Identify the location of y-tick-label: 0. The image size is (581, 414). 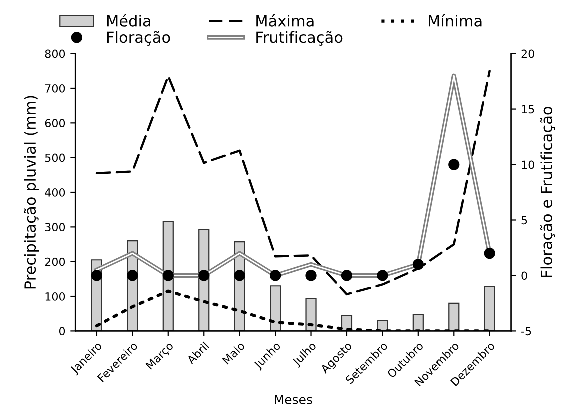
(62, 331).